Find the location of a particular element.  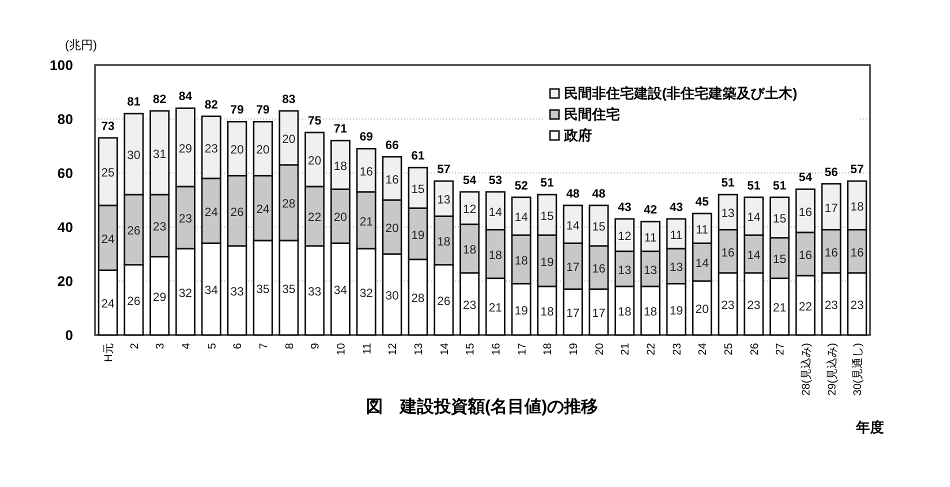

legend-label: 政府 is located at coordinates (577, 135).